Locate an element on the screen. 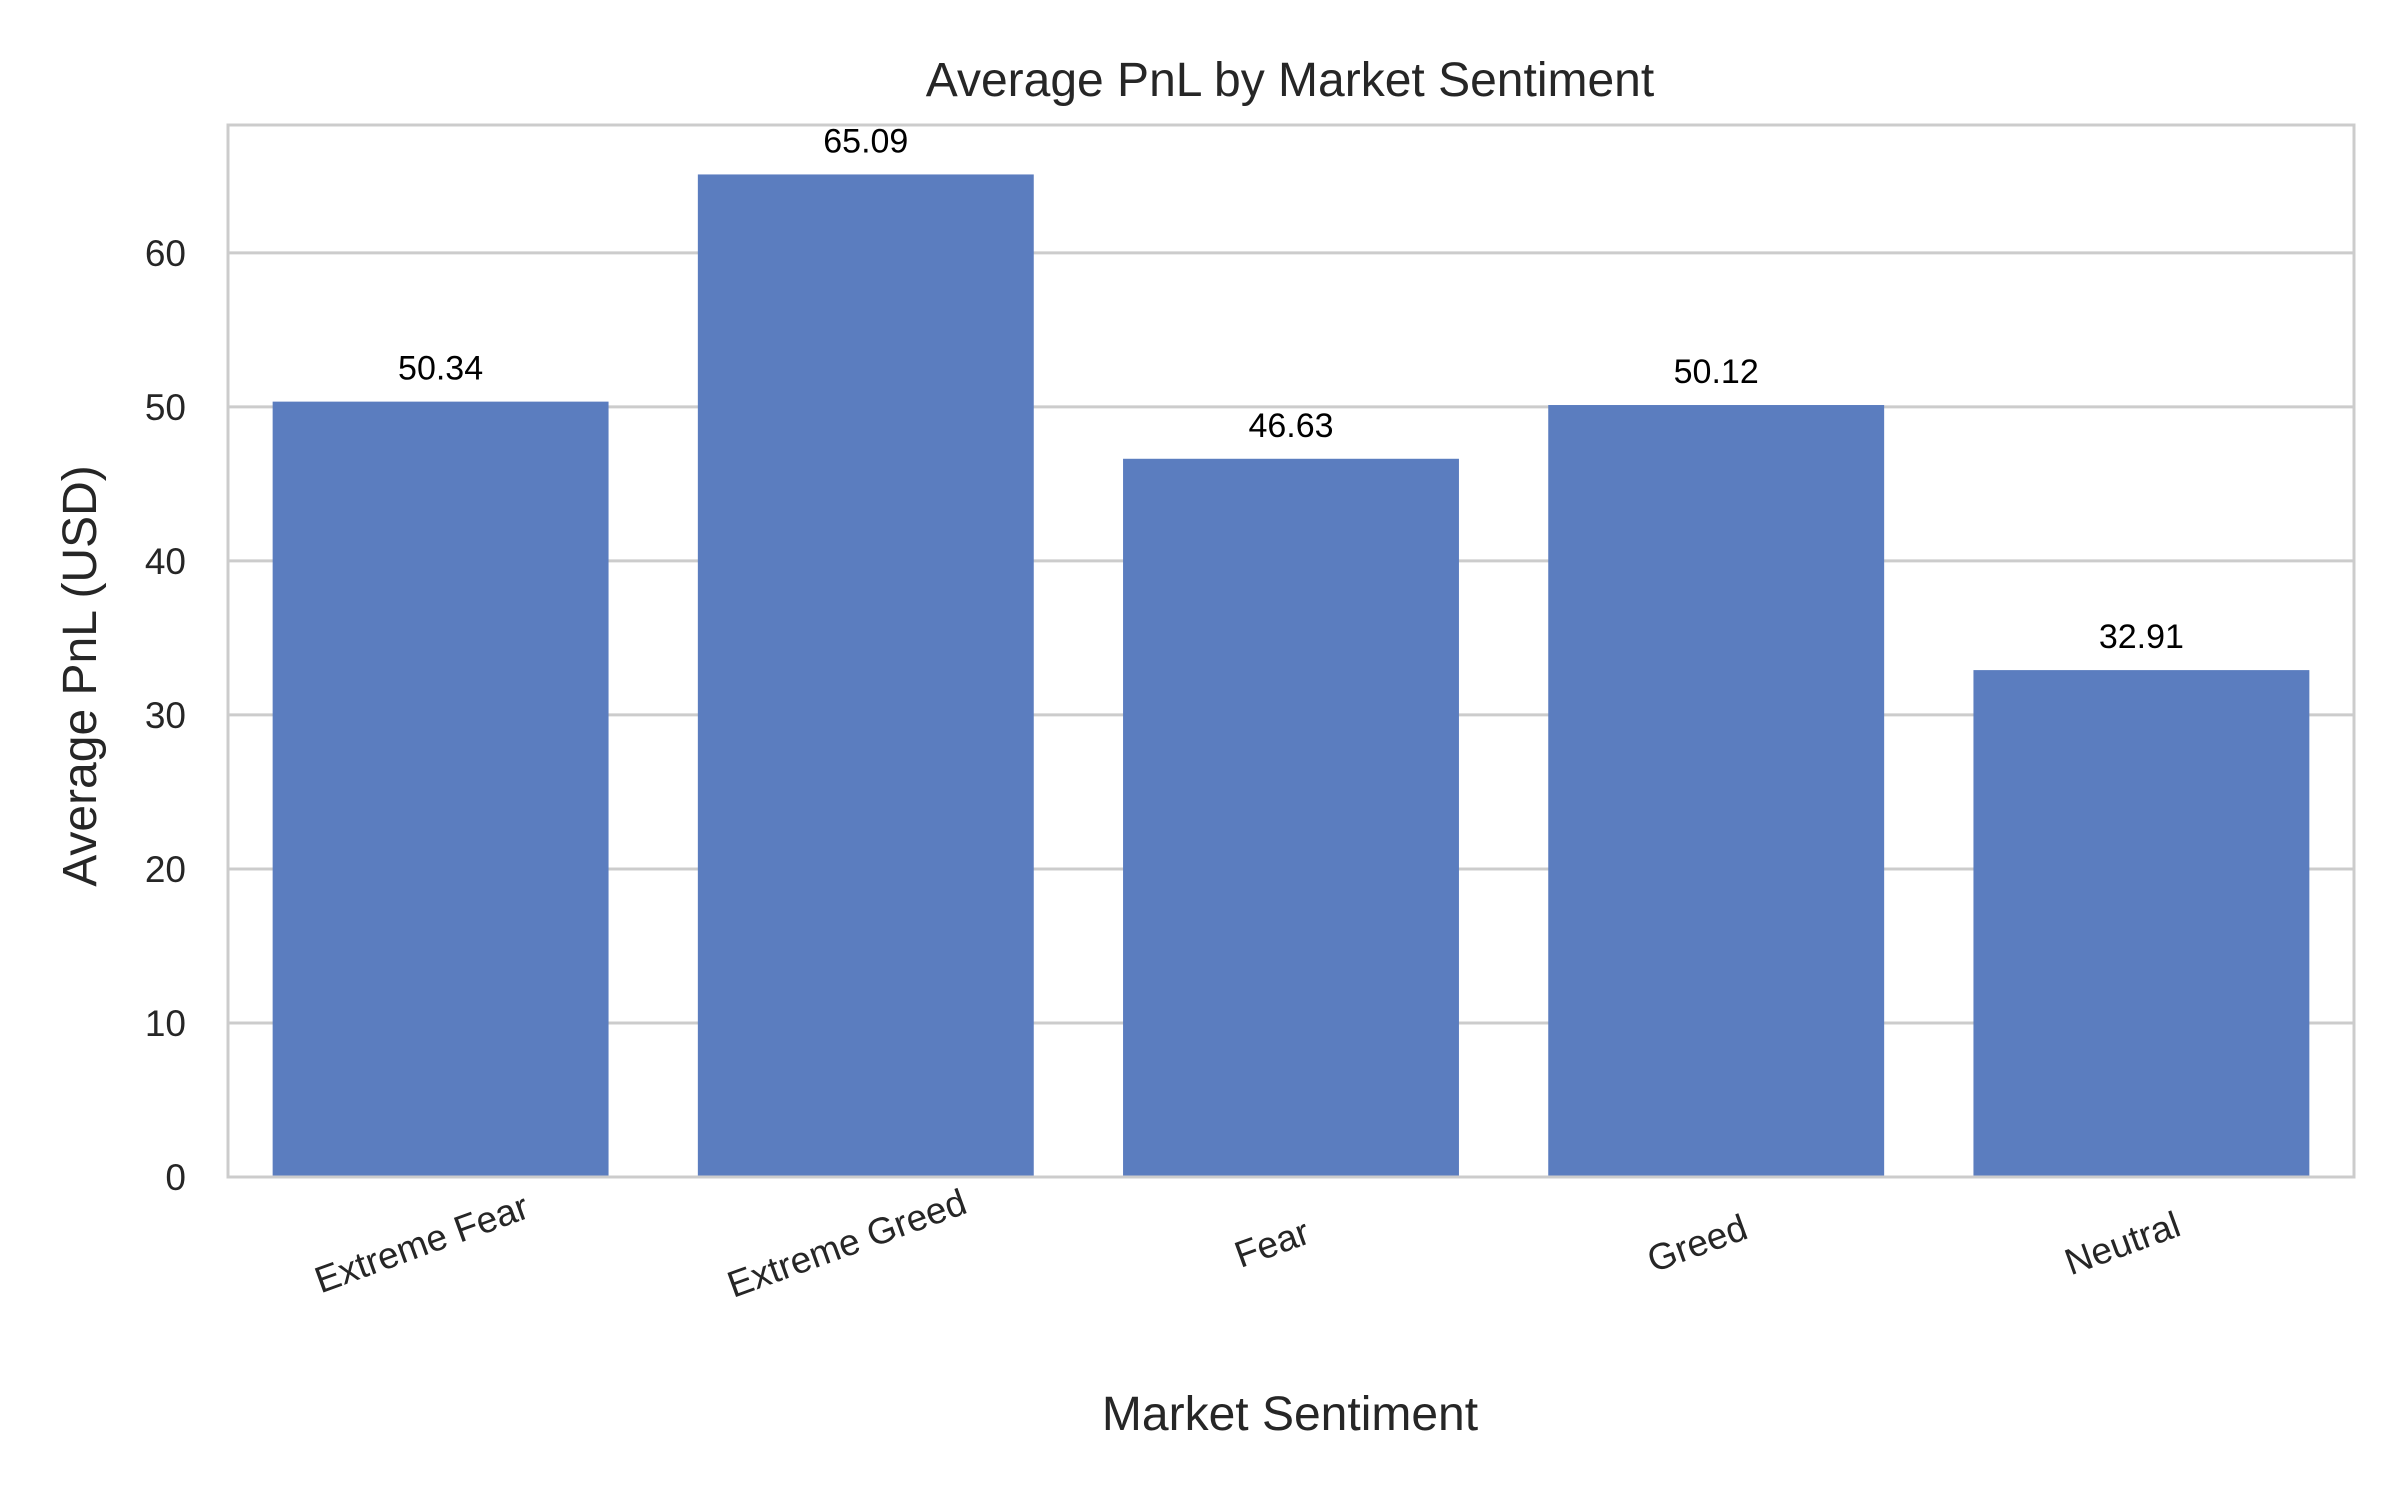 This screenshot has height=1500, width=2400. bar-value-label: 32.91 is located at coordinates (2141, 637).